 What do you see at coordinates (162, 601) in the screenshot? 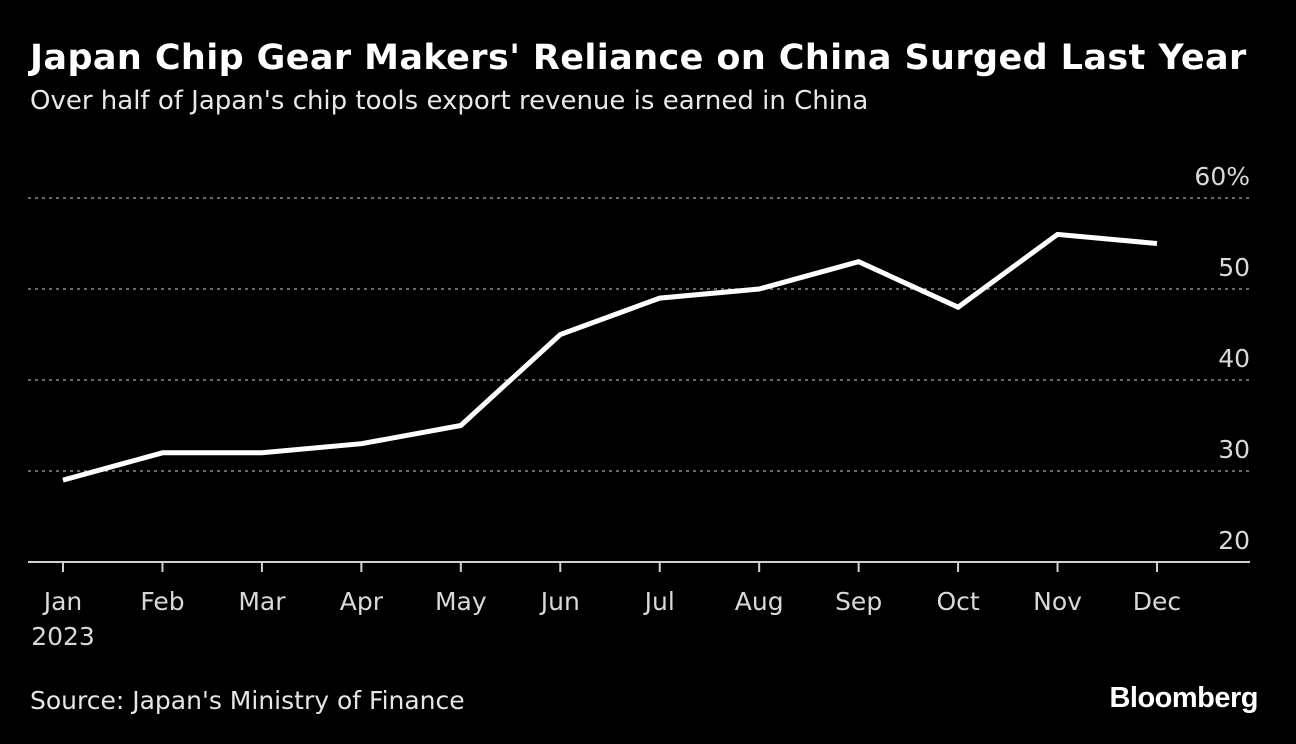
I see `x-tick-label: Feb` at bounding box center [162, 601].